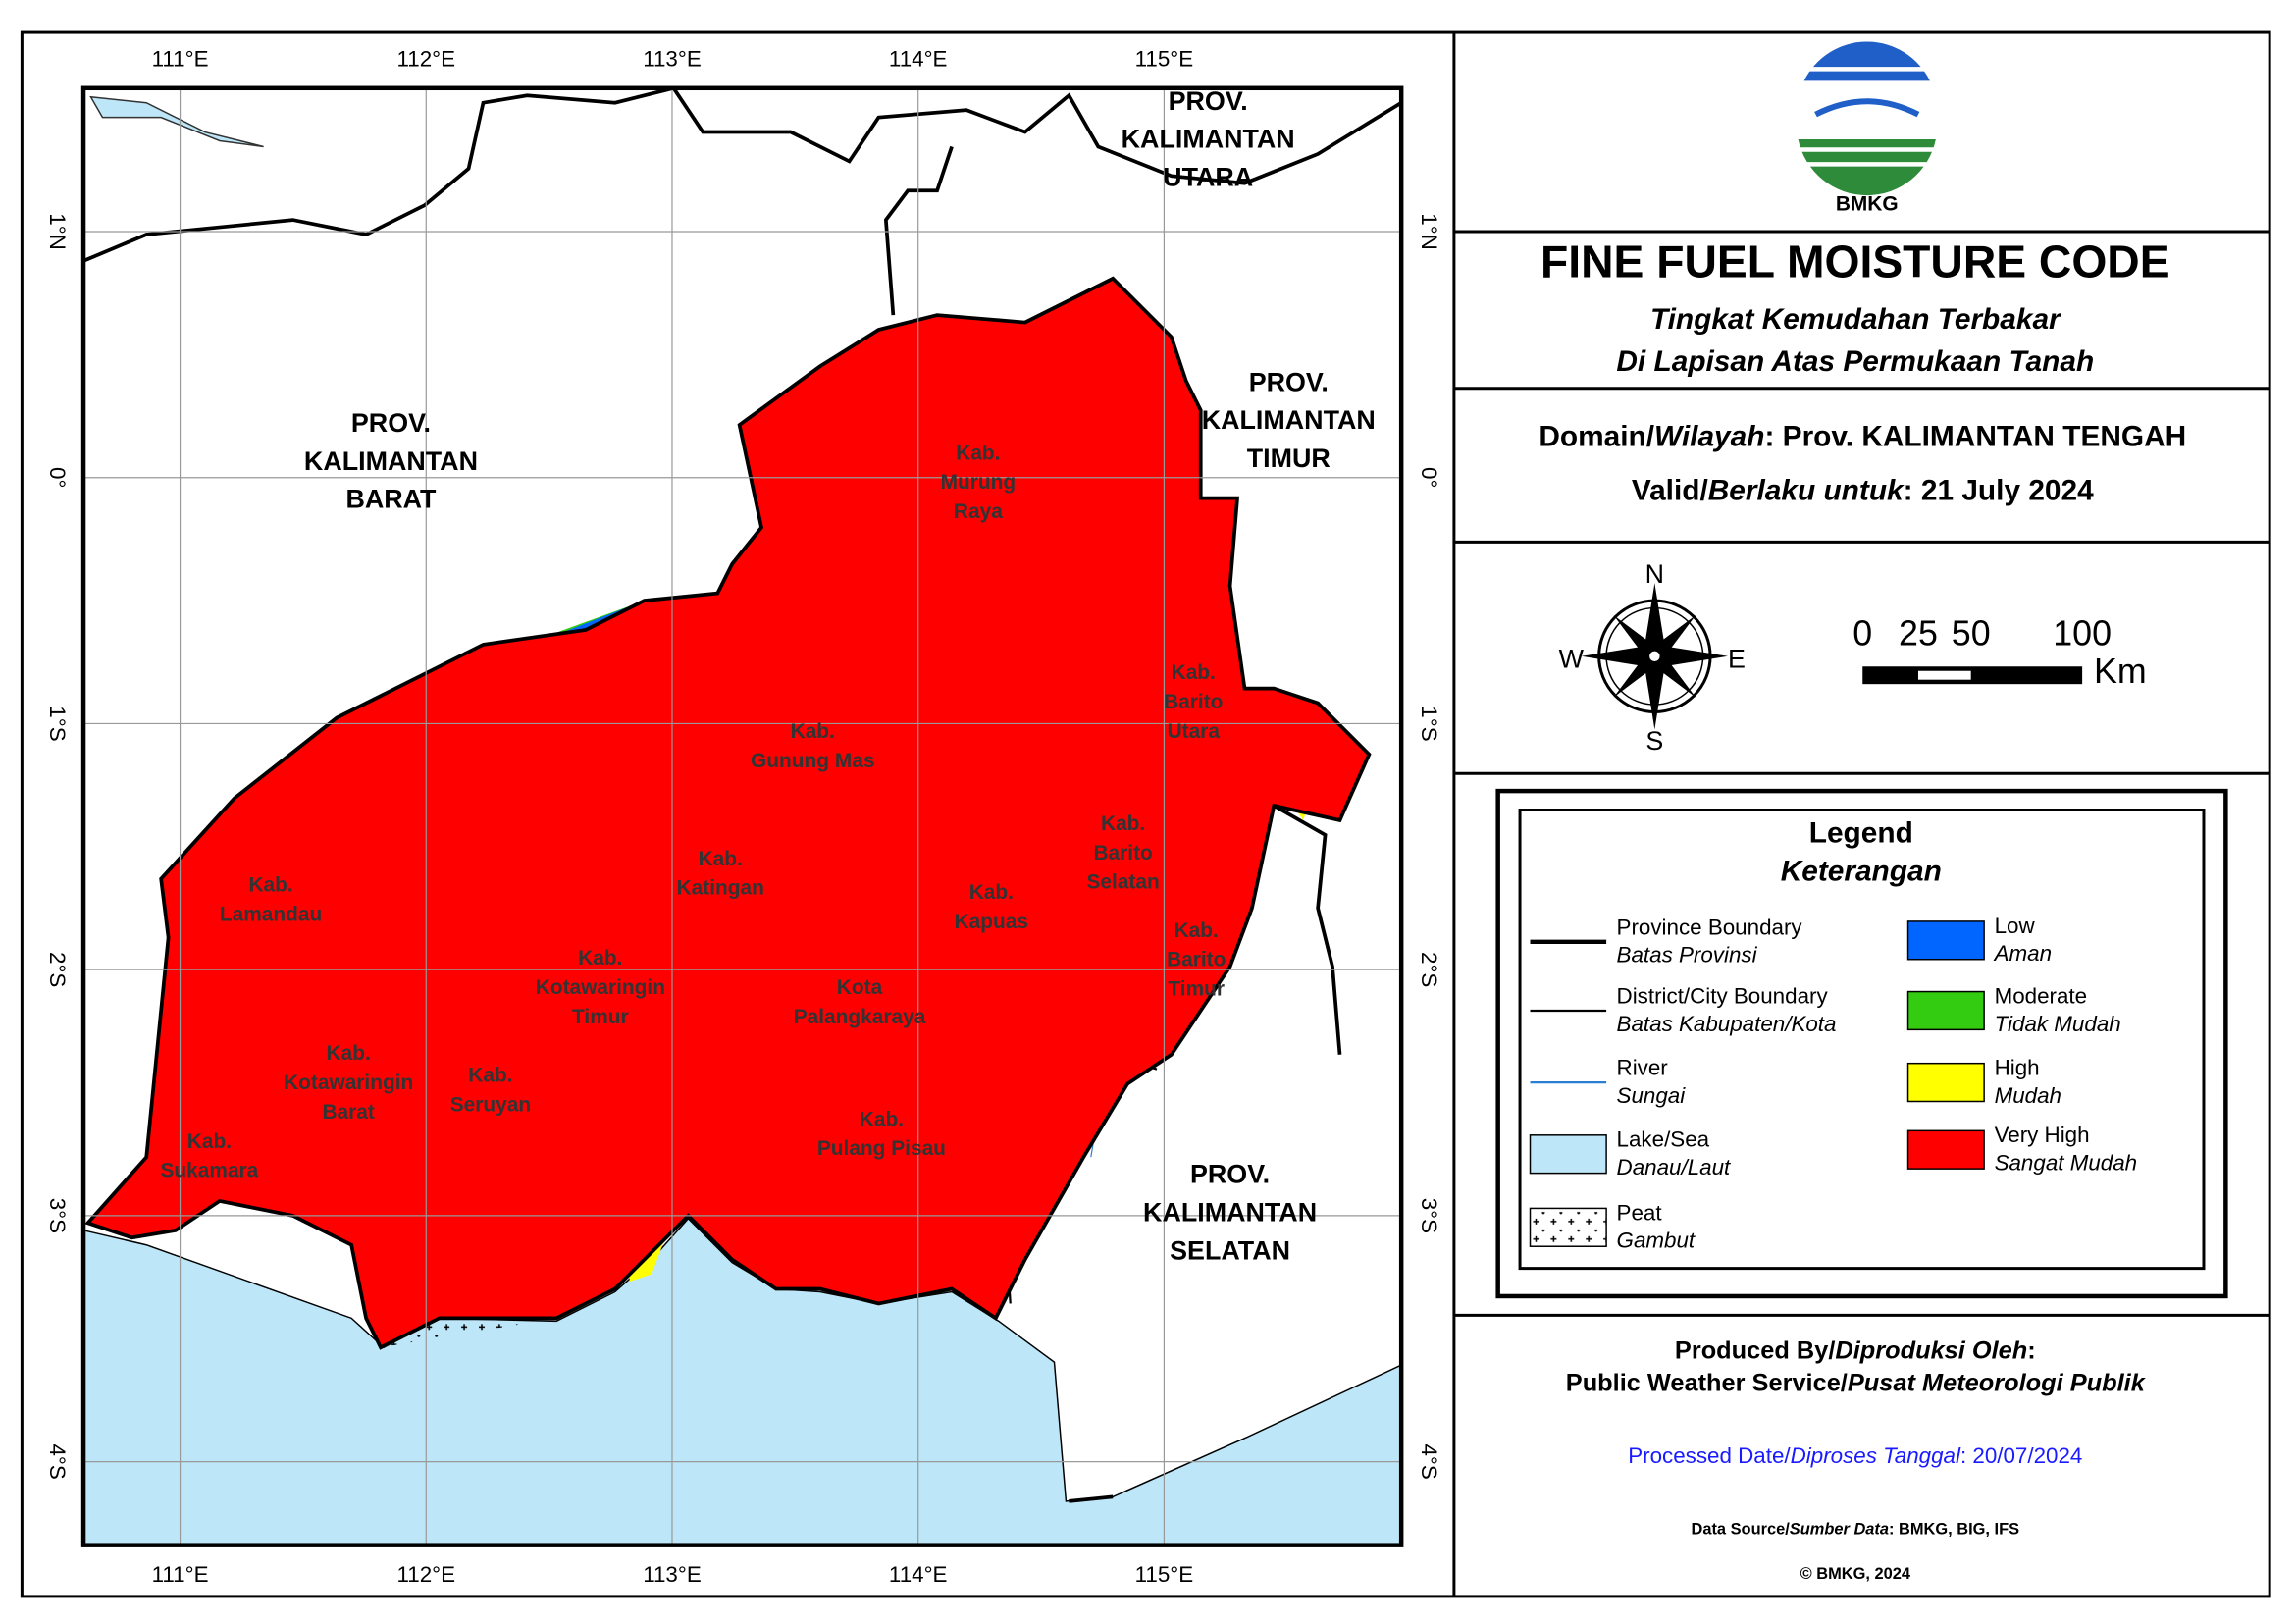  I want to click on source: Data Source/Sumber Data: BMKG, BIG, IFS, so click(1856, 1530).